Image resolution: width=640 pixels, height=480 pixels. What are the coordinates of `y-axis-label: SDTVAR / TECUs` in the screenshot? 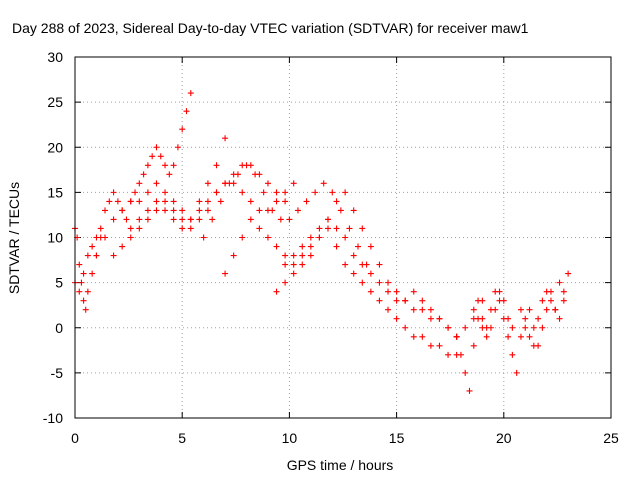 It's located at (14, 238).